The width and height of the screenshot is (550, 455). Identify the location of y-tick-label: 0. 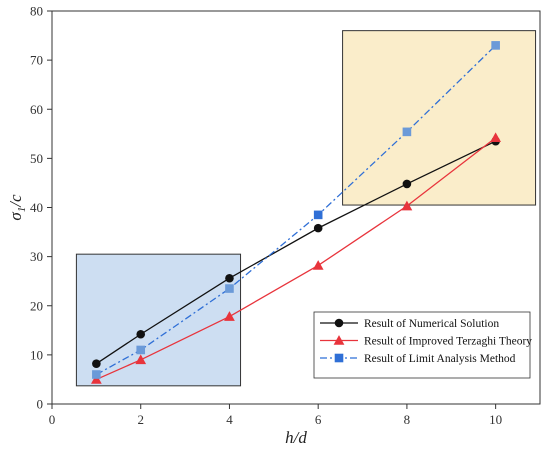
(40, 404).